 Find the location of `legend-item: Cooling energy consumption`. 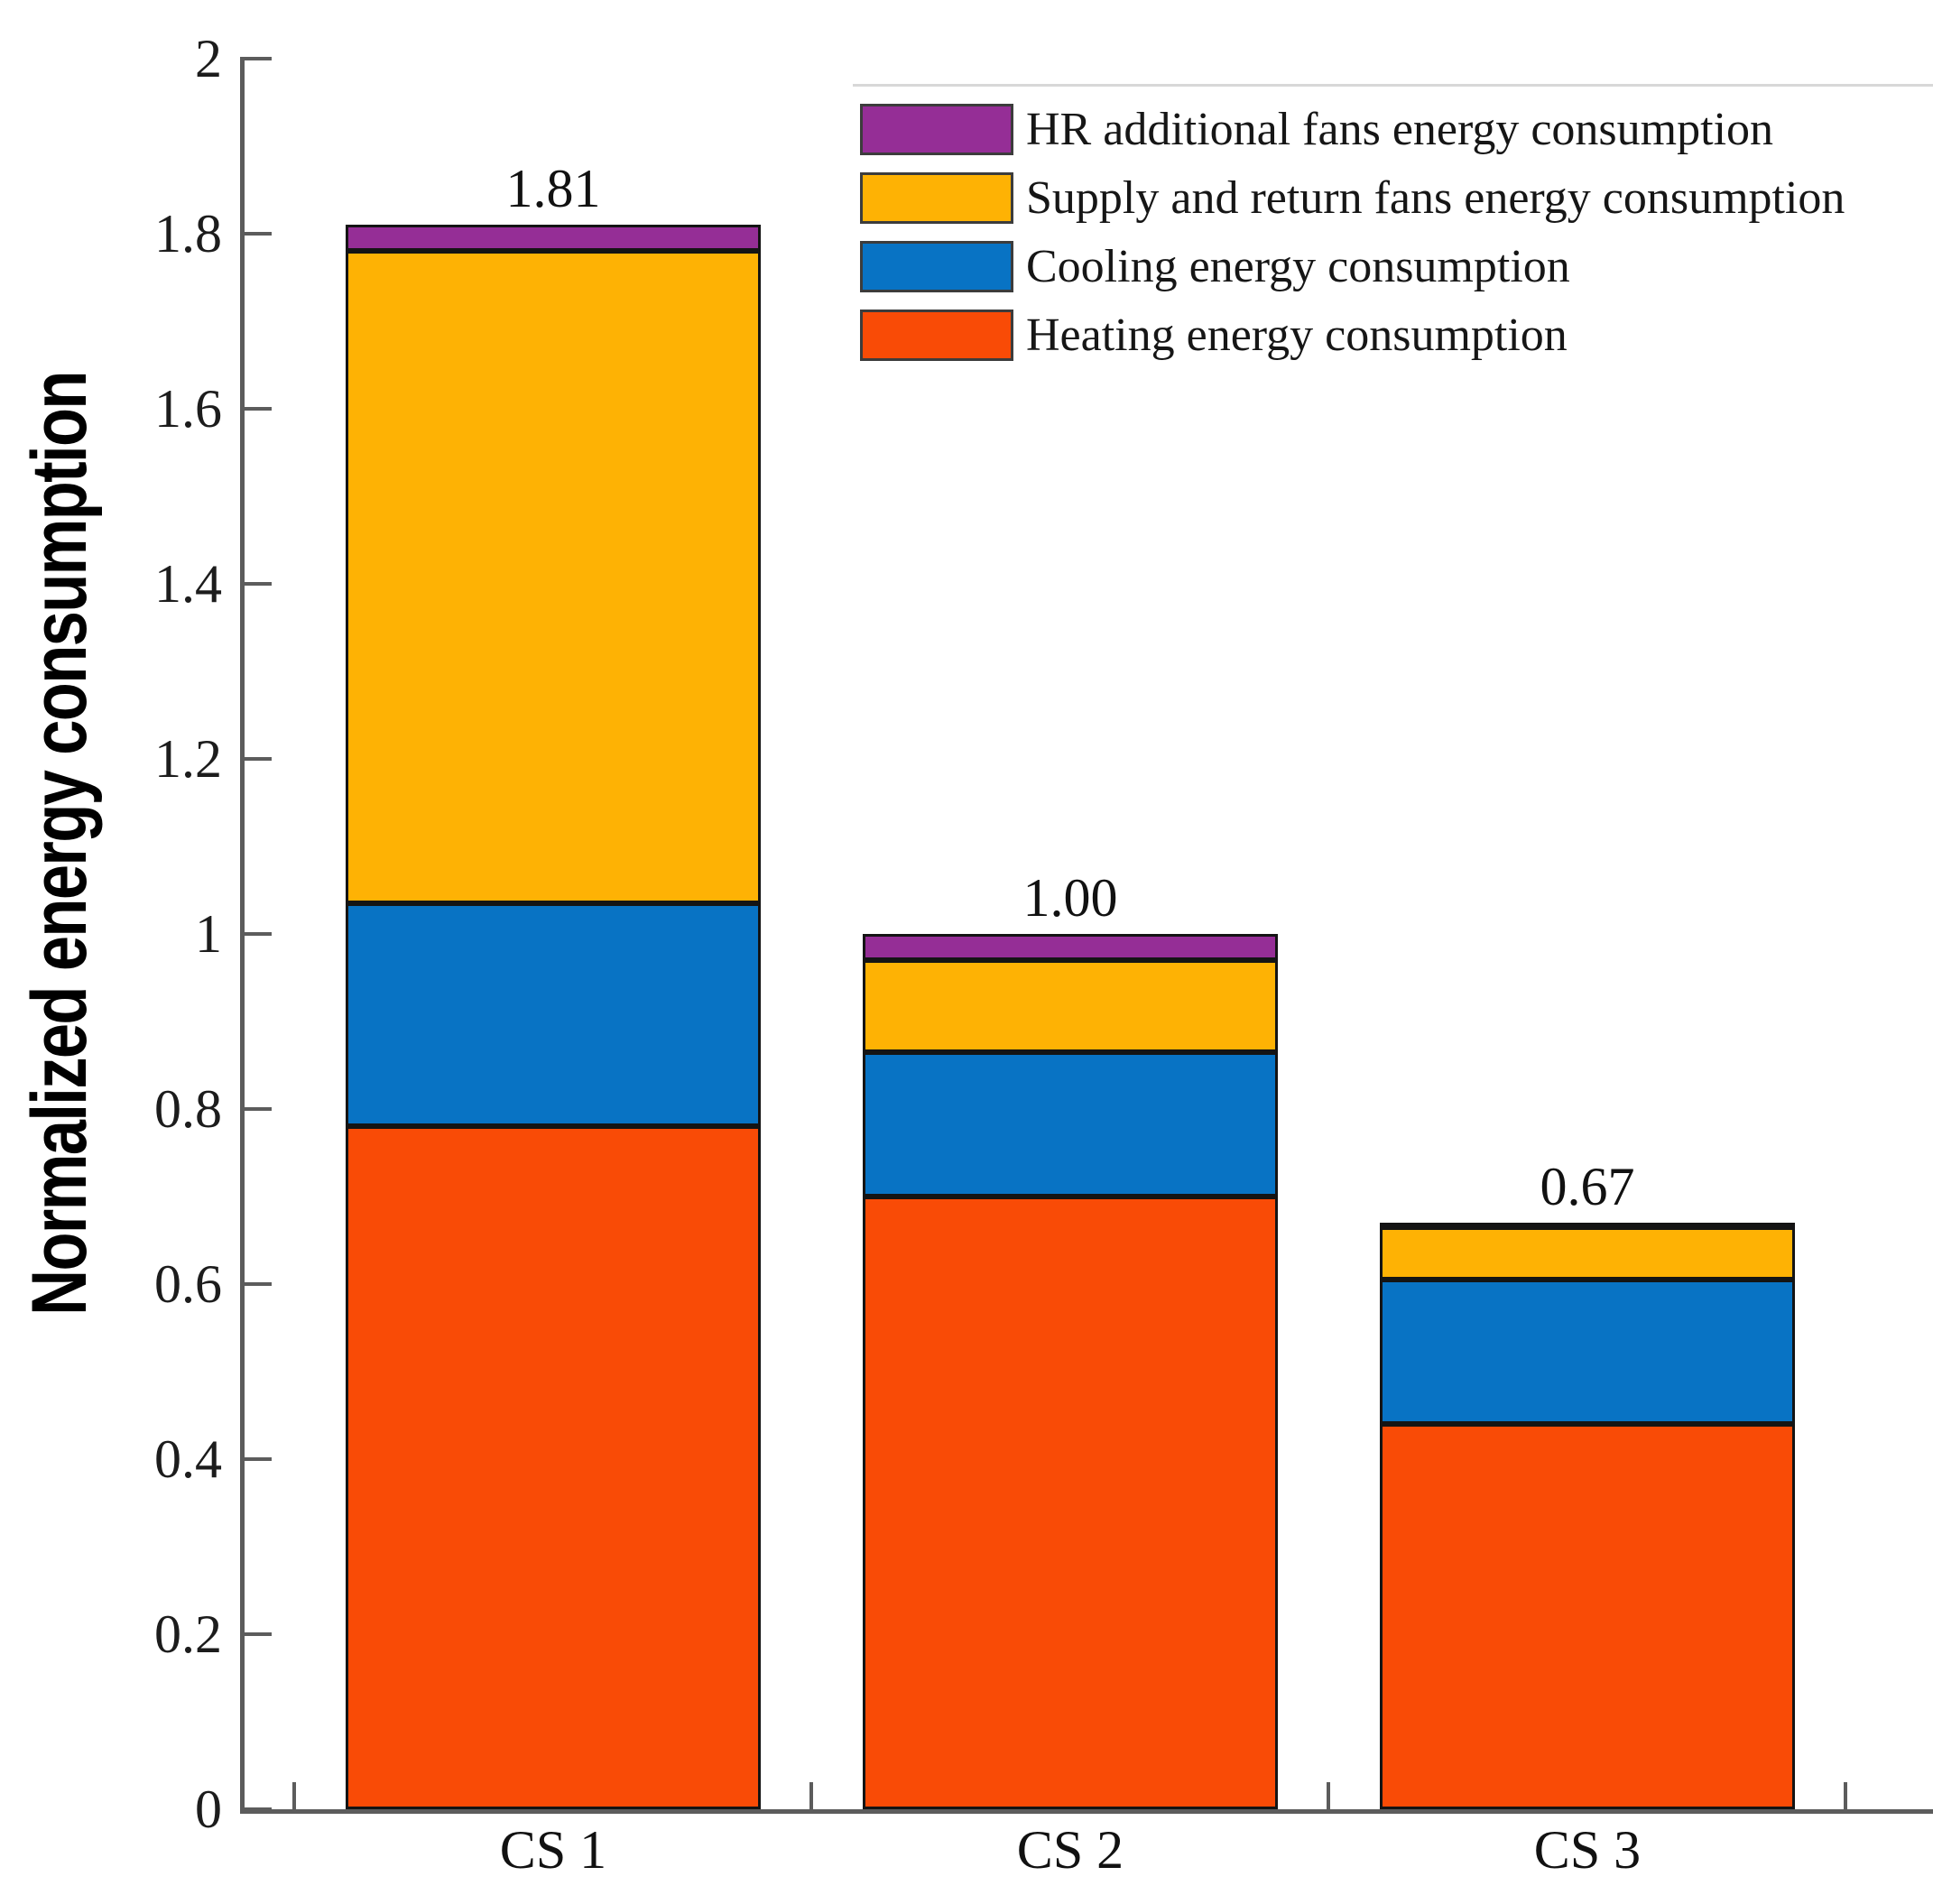

legend-item: Cooling energy consumption is located at coordinates (1396, 266).